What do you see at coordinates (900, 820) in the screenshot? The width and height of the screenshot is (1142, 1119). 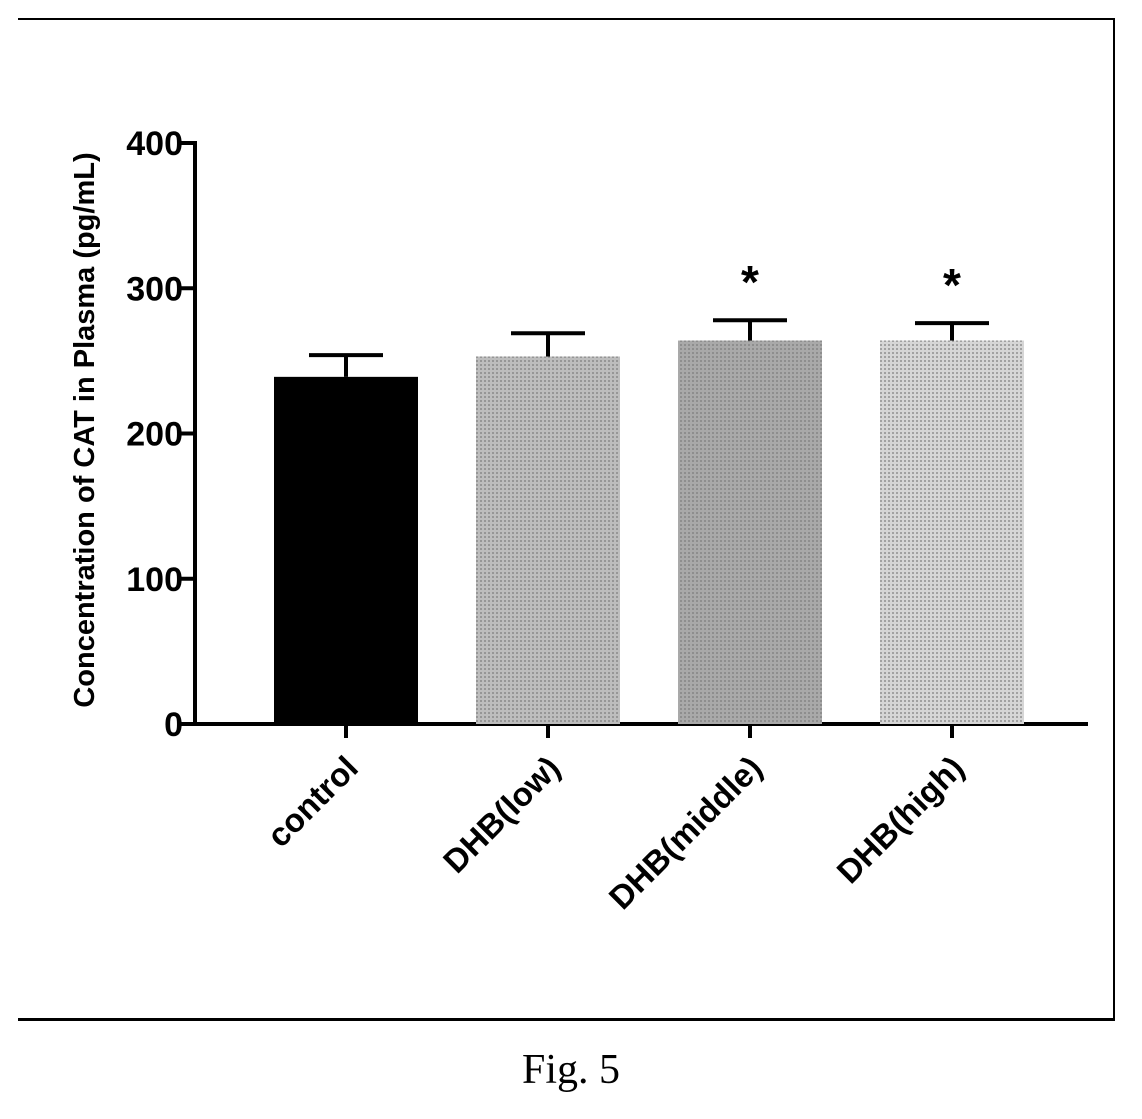 I see `x-tick-label: DHB(high)` at bounding box center [900, 820].